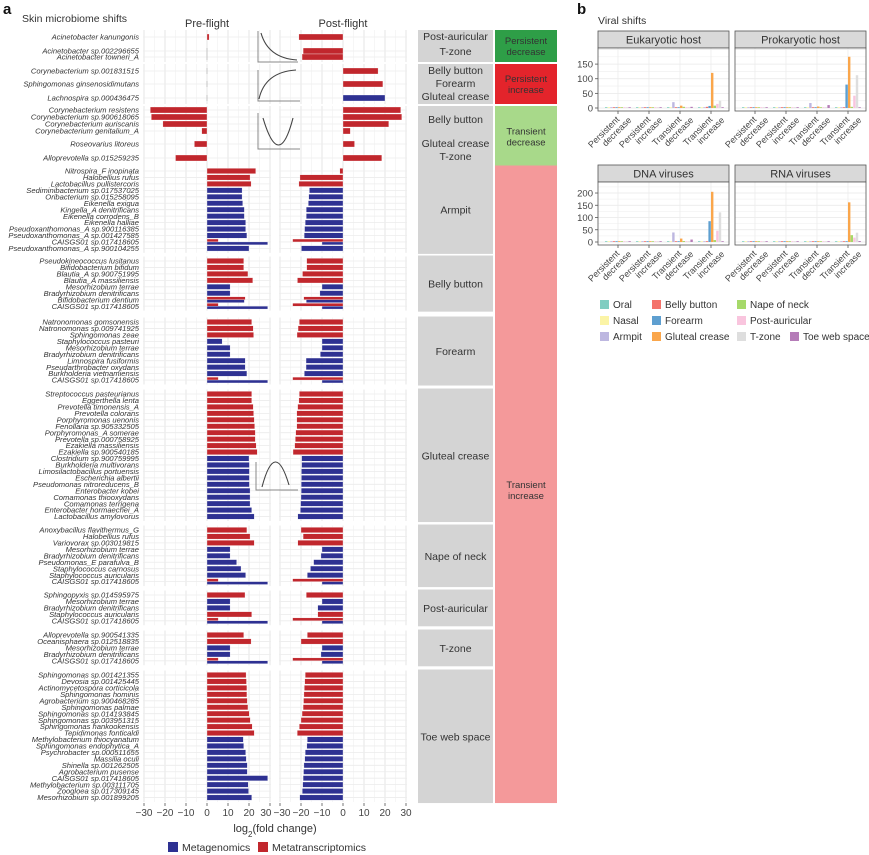 This screenshot has height=855, width=869. Describe the element at coordinates (101, 733) in the screenshot. I see `taxon-label: Tepidimonas fonticaldi` at that location.